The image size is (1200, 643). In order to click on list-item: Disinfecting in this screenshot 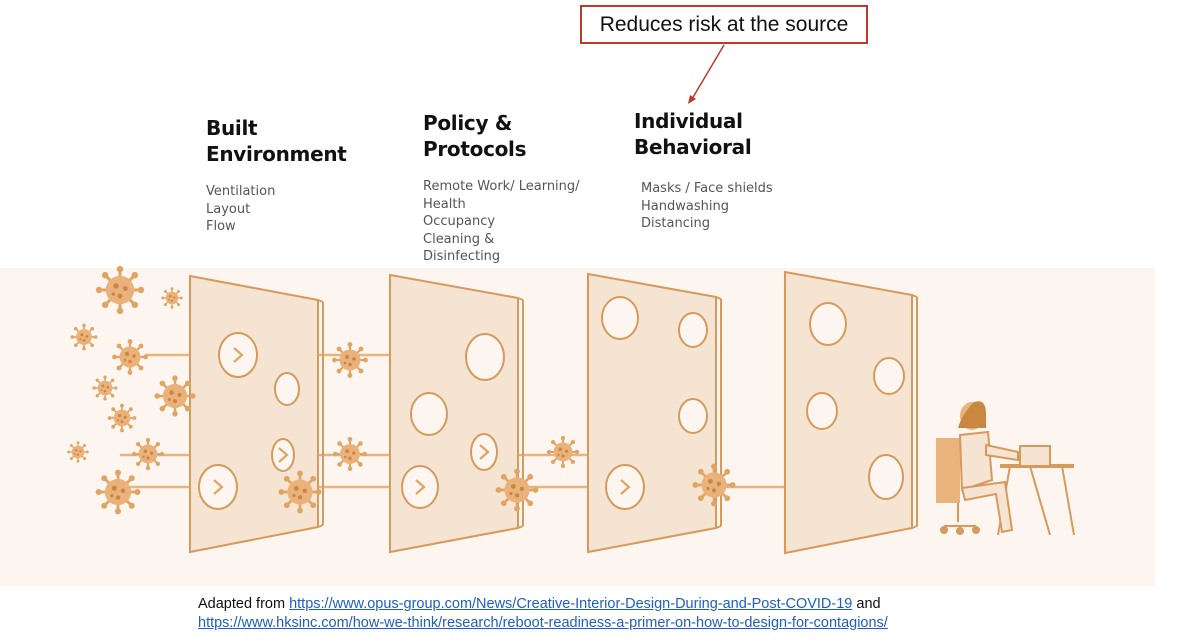, I will do `click(462, 256)`.